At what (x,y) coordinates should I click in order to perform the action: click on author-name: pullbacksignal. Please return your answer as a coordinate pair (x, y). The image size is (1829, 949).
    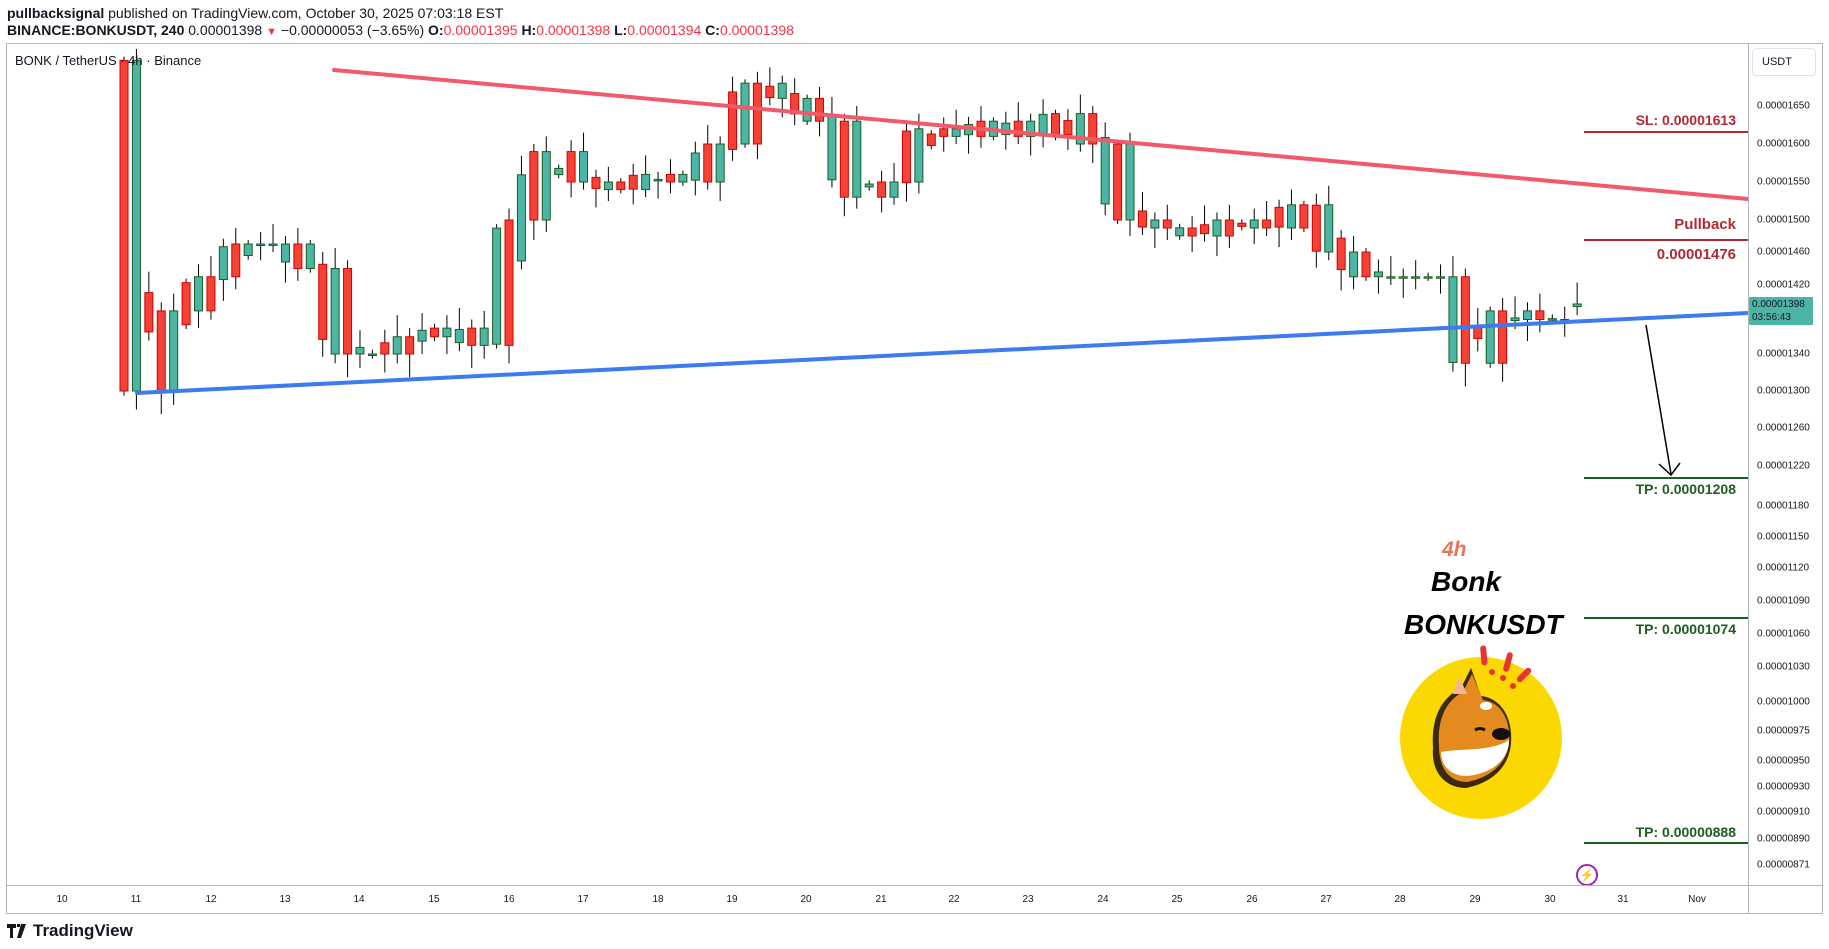
    Looking at the image, I should click on (56, 13).